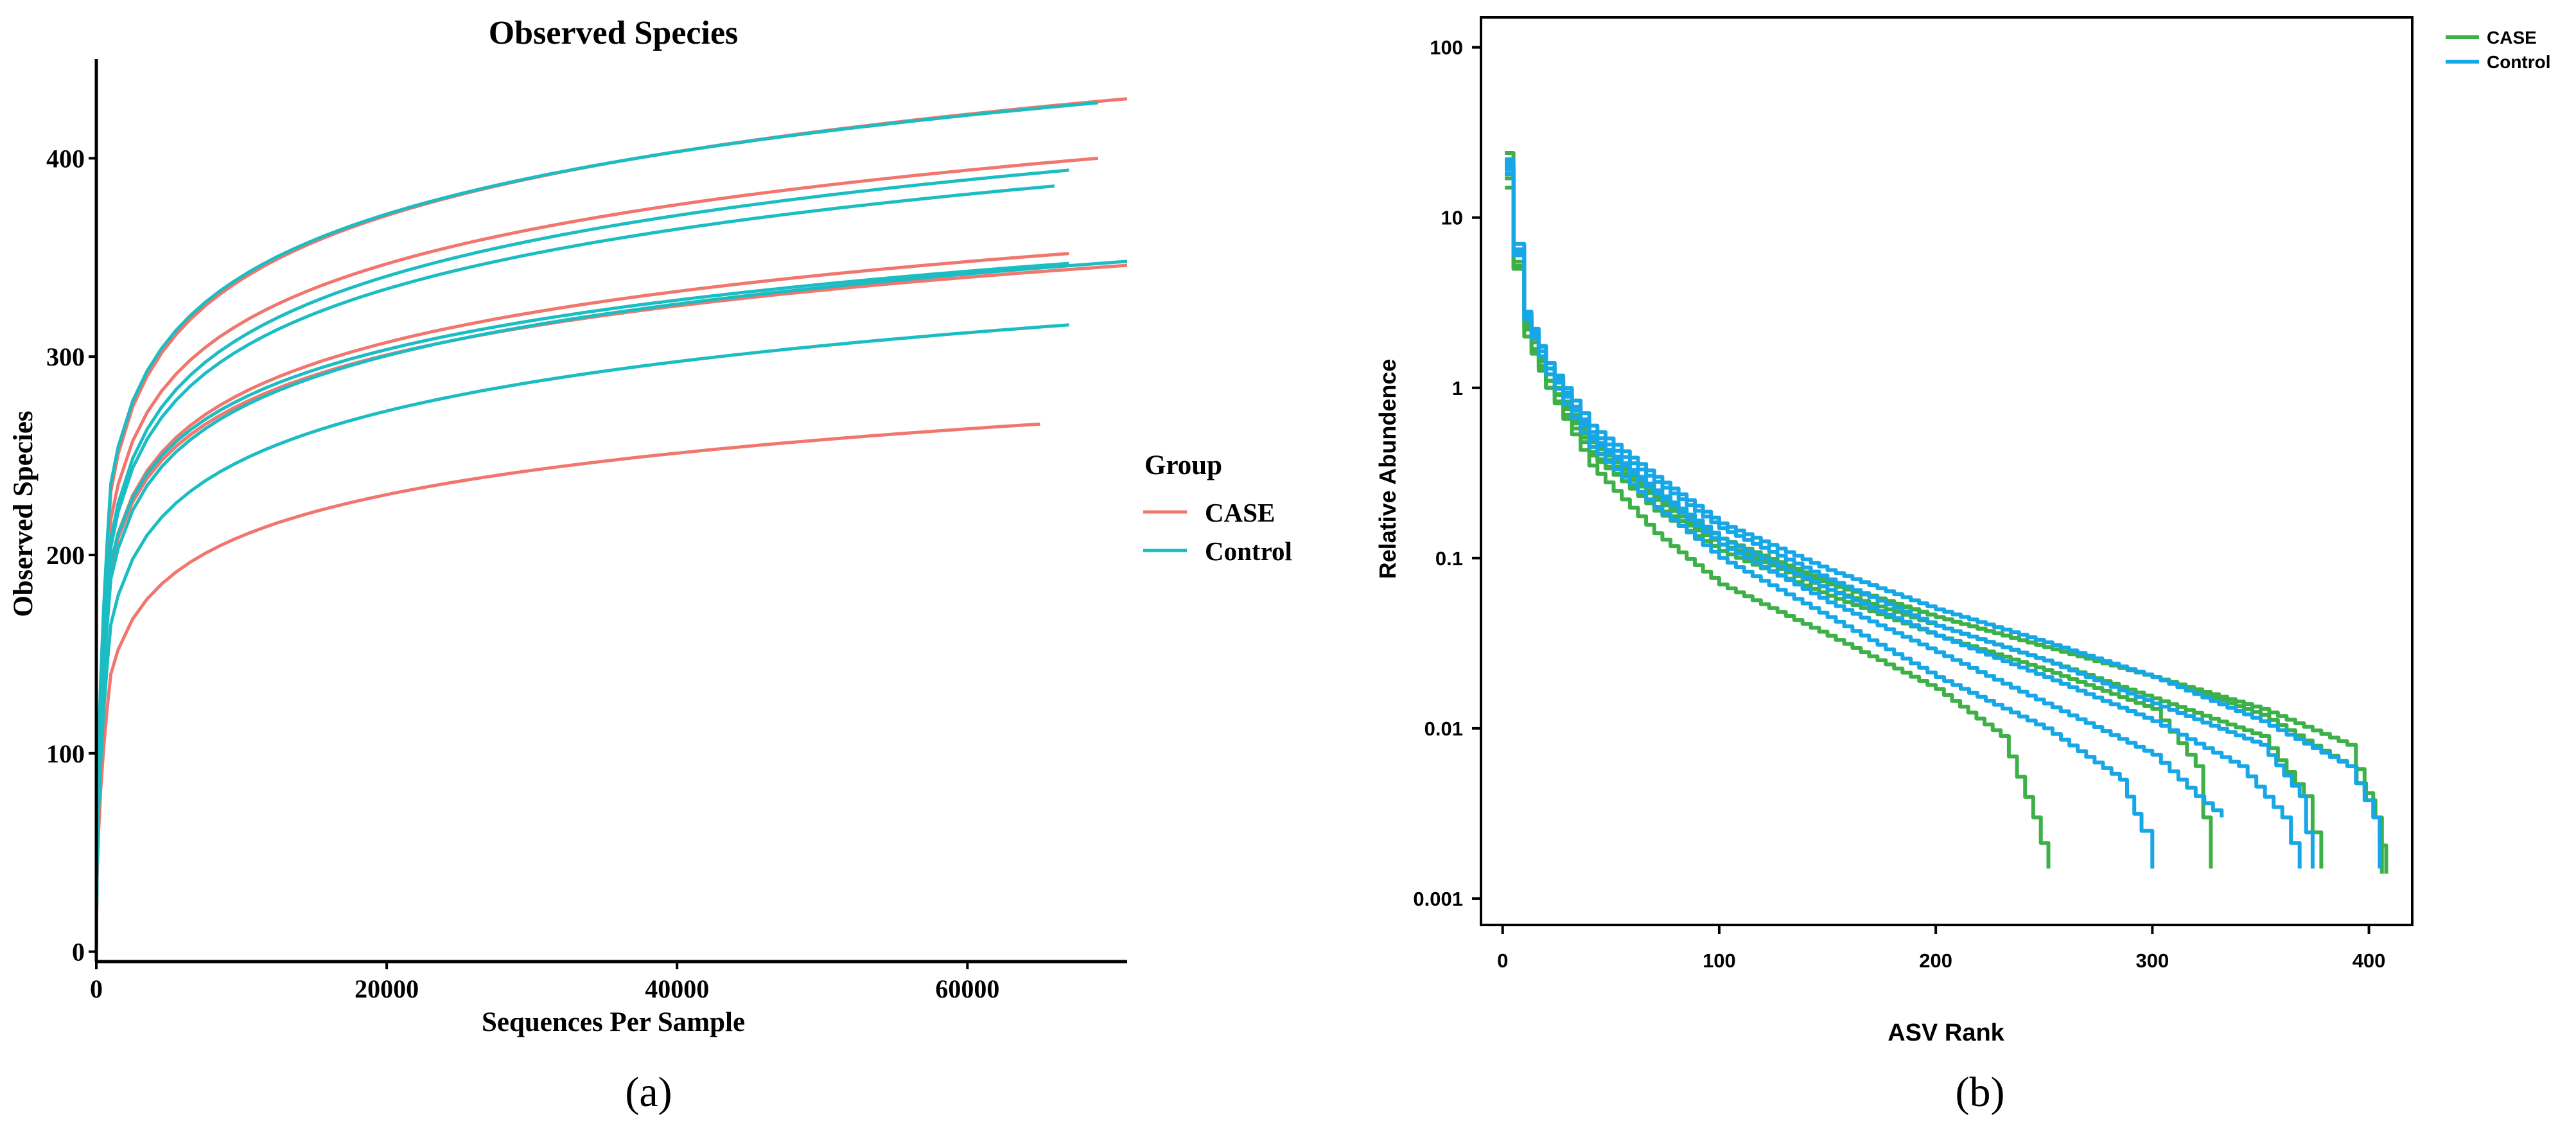 This screenshot has height=1135, width=2576. Describe the element at coordinates (1980, 1092) in the screenshot. I see `panel-b-label: (b)` at that location.